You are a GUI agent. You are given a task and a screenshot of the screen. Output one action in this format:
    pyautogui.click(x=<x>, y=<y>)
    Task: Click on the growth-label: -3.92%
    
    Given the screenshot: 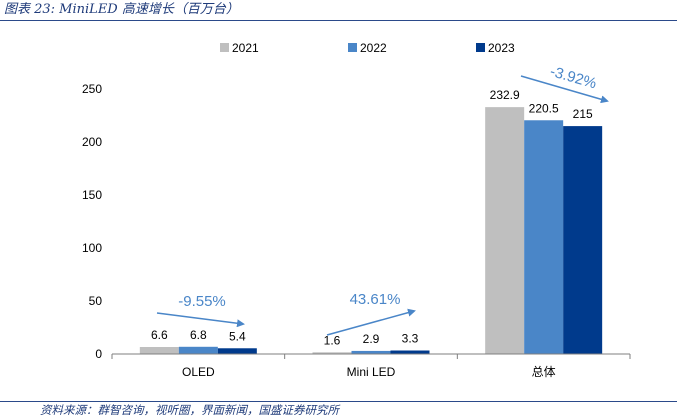 What is the action you would take?
    pyautogui.click(x=573, y=77)
    